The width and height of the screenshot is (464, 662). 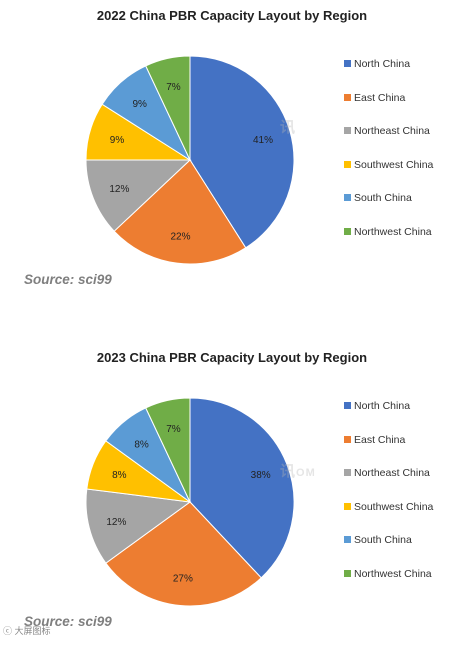 What do you see at coordinates (180, 236) in the screenshot?
I see `pie-data-label: 22%` at bounding box center [180, 236].